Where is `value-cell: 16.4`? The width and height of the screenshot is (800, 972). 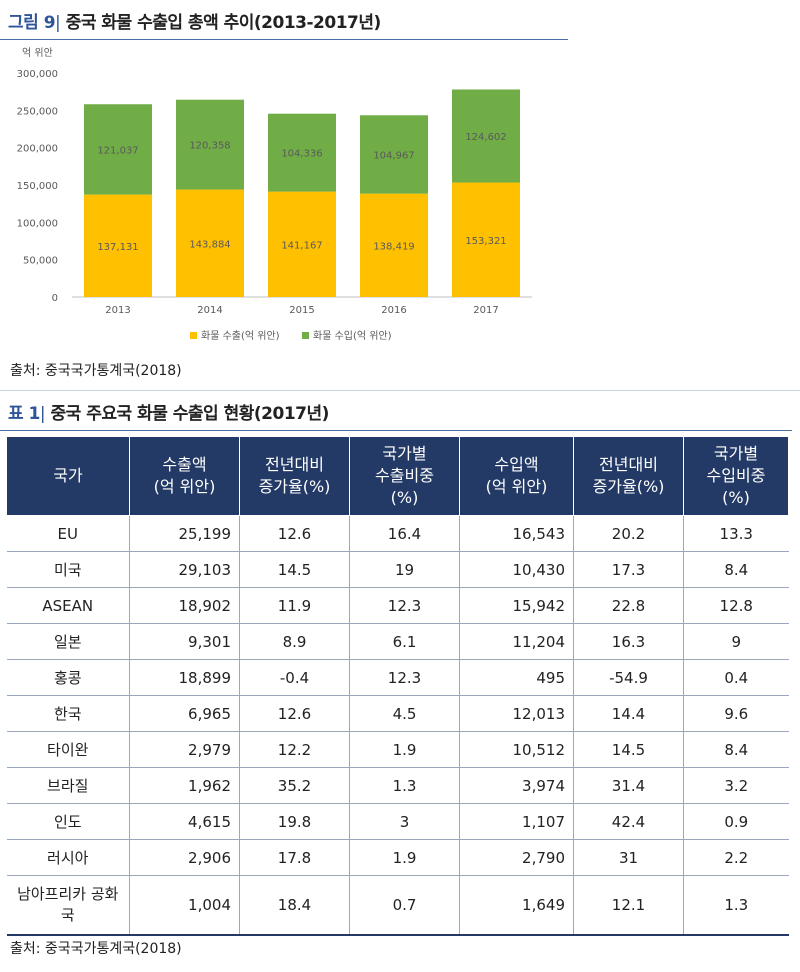
value-cell: 16.4 is located at coordinates (404, 533).